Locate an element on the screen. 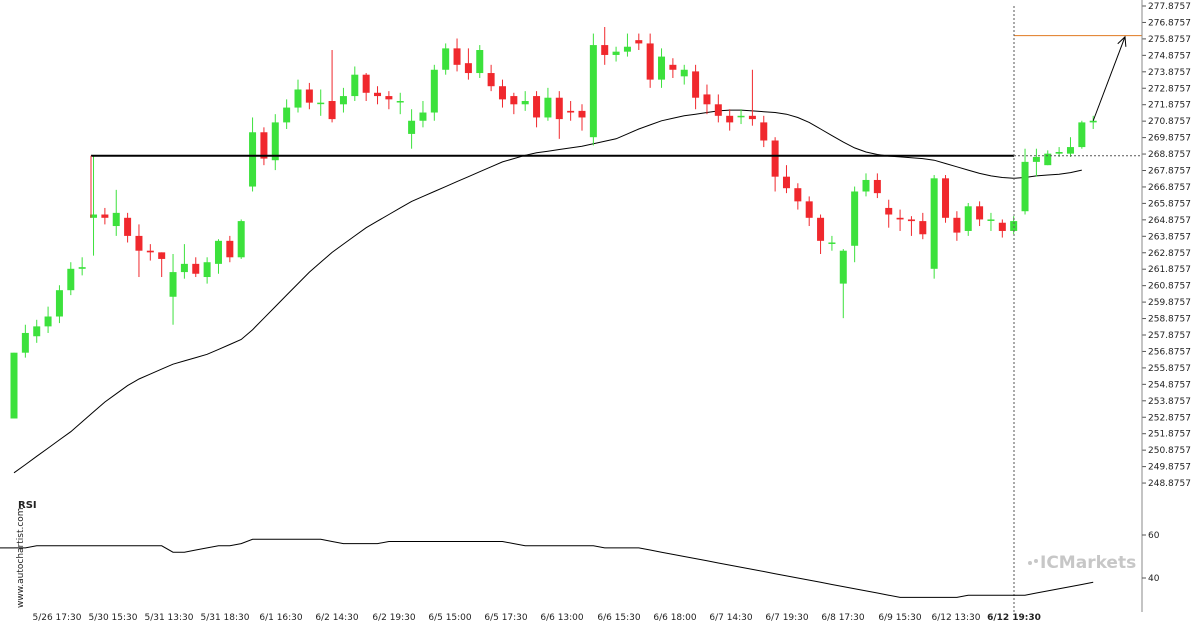  rsi-line is located at coordinates (554, 568).